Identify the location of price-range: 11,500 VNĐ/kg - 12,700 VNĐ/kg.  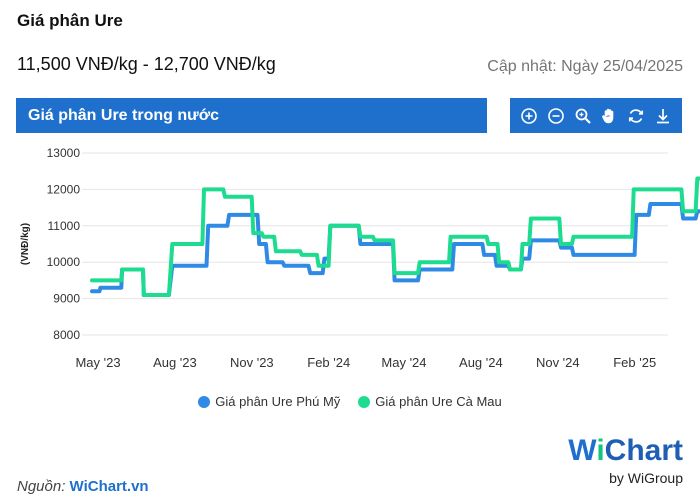
(146, 64).